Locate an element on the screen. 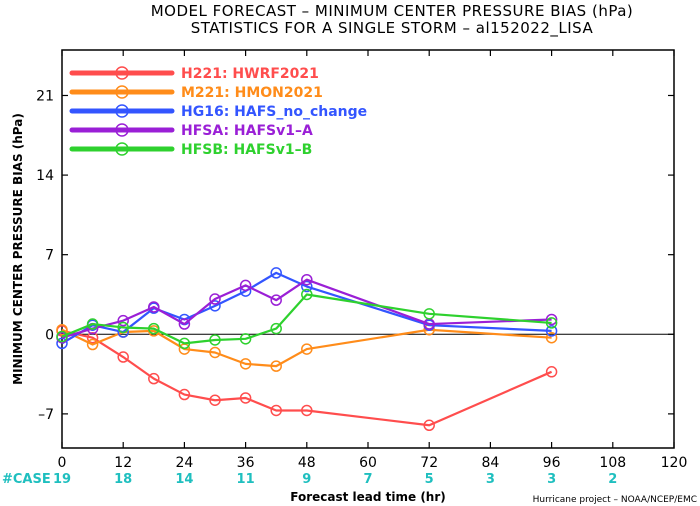 This screenshot has height=506, width=700. legend-label: HFSA: HAFSv1–A is located at coordinates (247, 131).